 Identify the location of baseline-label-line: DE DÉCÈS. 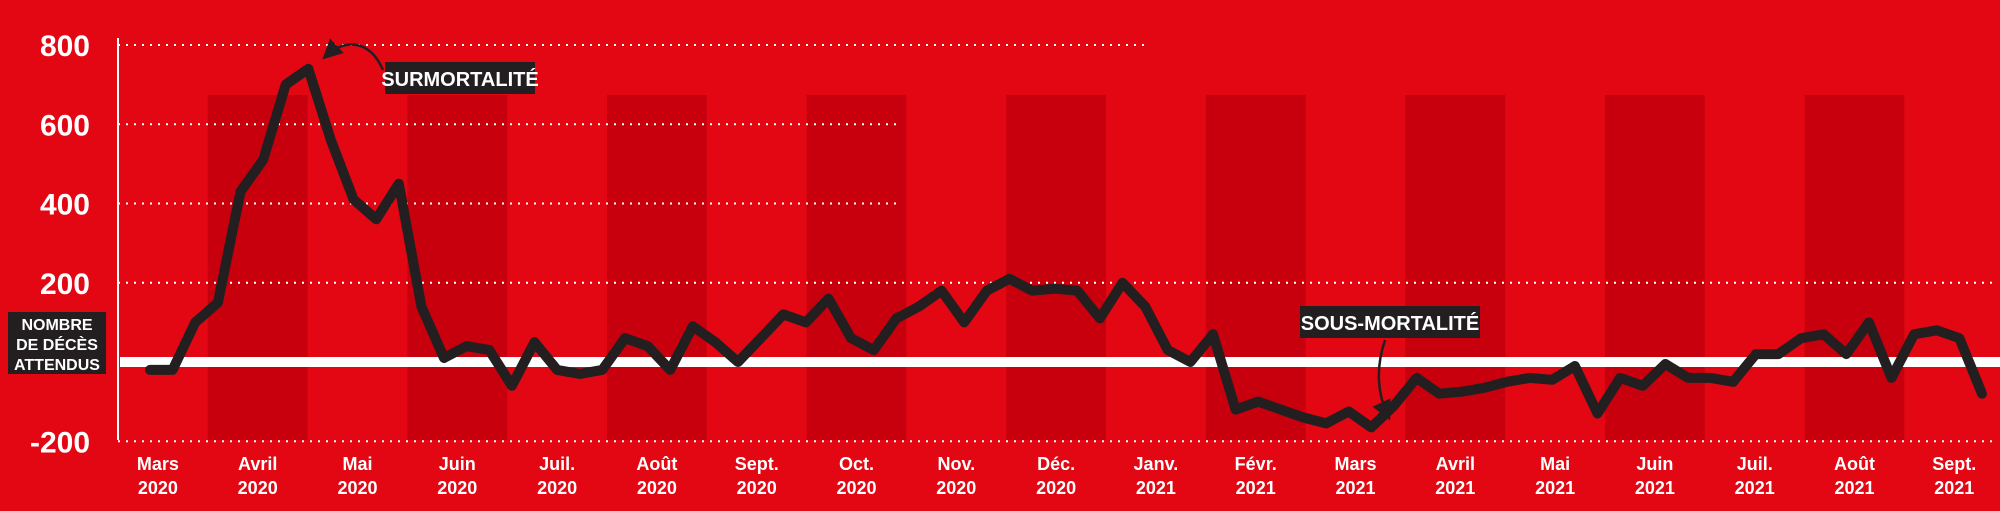
(57, 344).